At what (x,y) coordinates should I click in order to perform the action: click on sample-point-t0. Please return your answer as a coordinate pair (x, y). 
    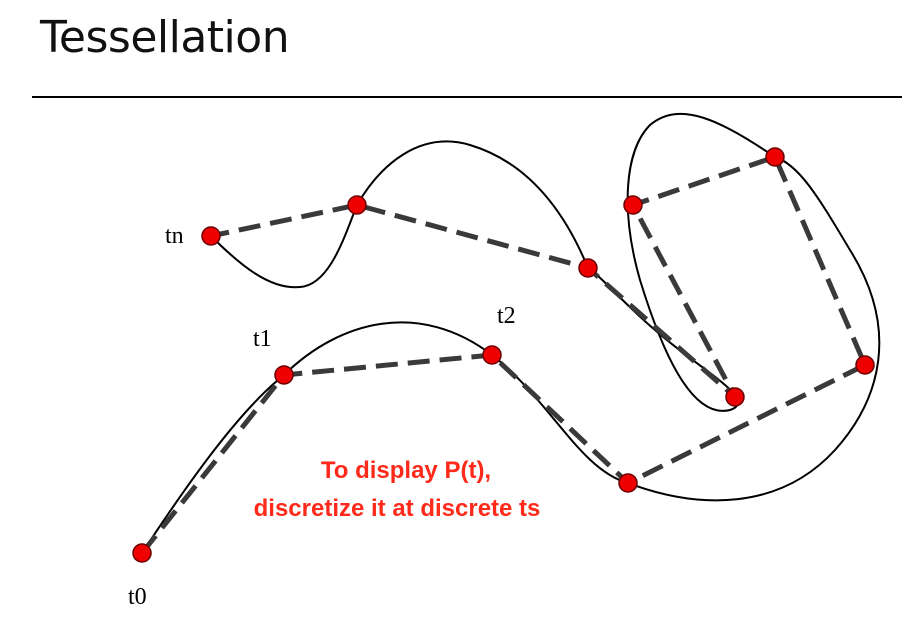
    Looking at the image, I should click on (142, 553).